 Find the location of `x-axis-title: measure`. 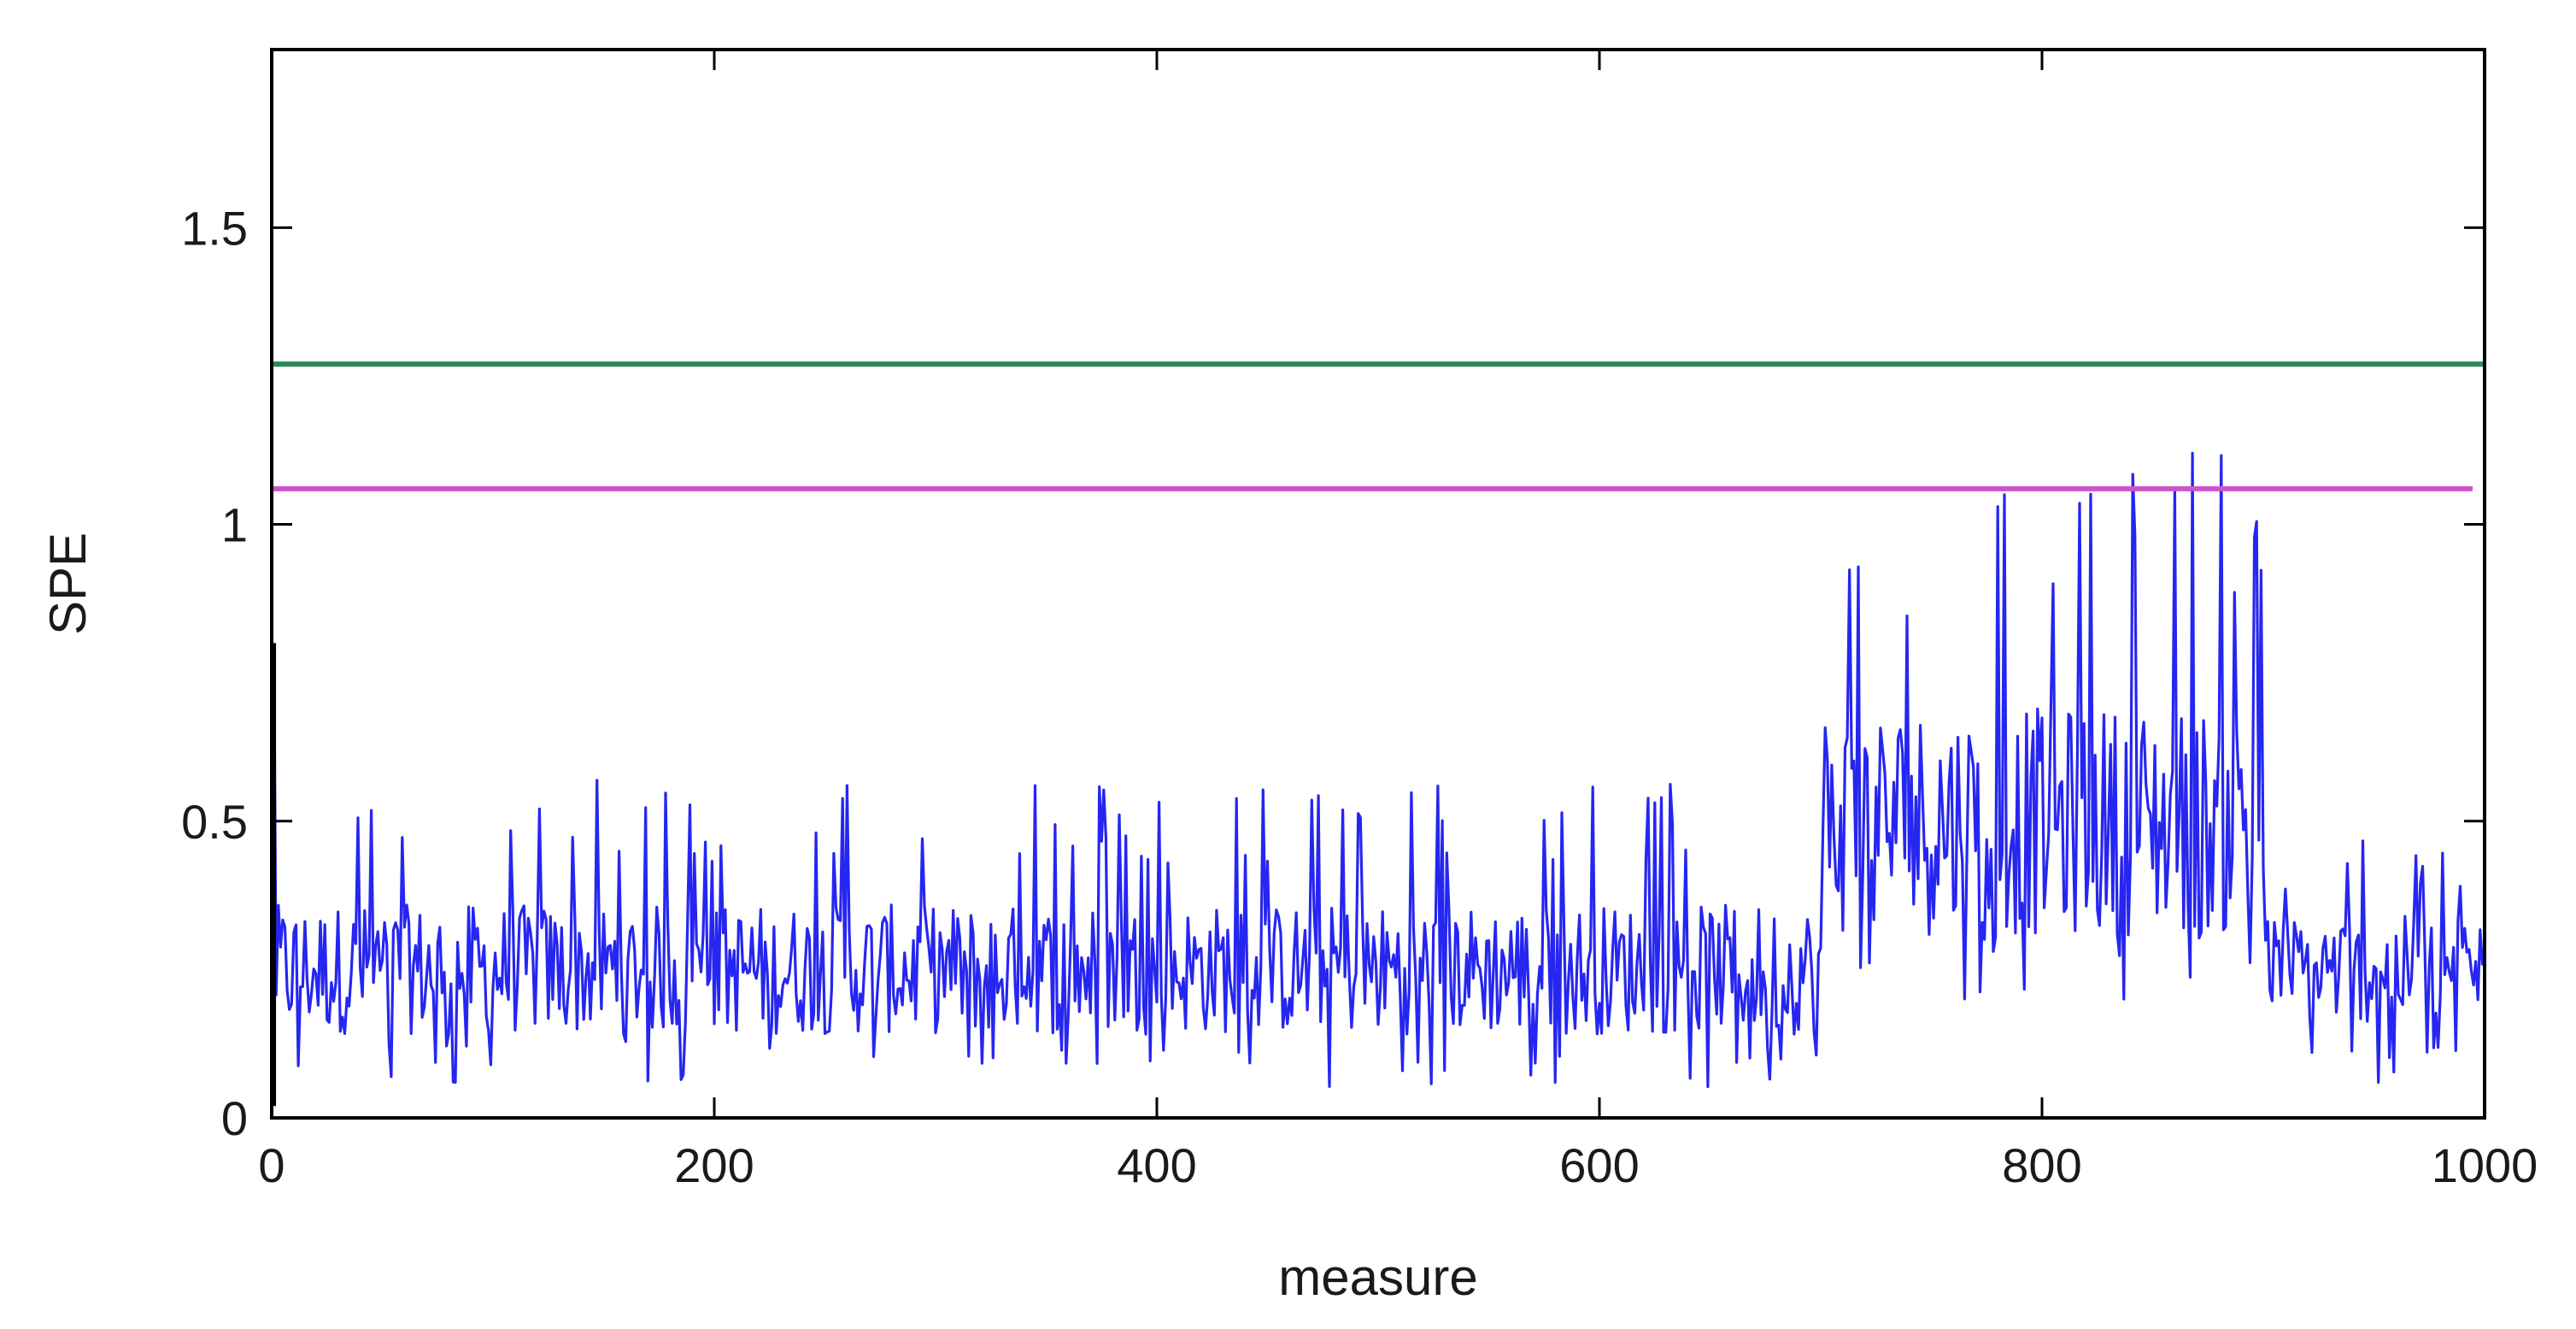

x-axis-title: measure is located at coordinates (1377, 1277).